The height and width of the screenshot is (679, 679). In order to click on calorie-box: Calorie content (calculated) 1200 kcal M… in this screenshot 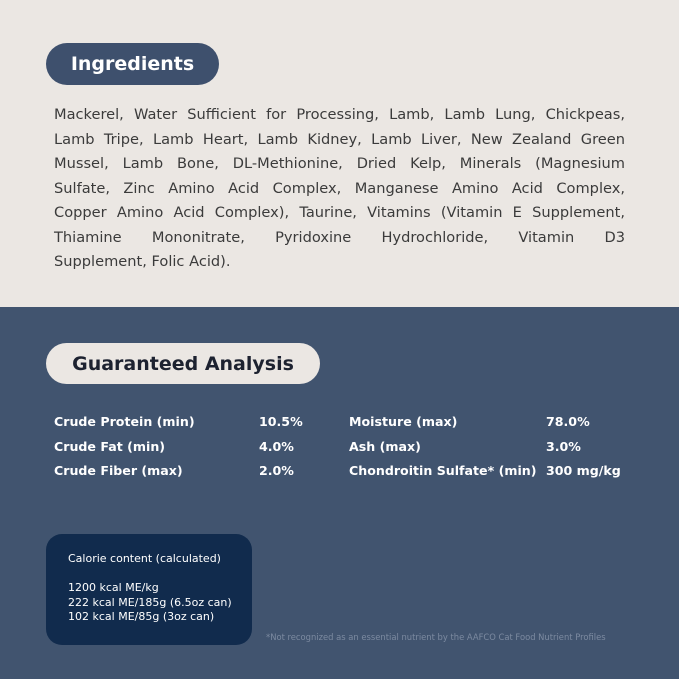, I will do `click(149, 589)`.